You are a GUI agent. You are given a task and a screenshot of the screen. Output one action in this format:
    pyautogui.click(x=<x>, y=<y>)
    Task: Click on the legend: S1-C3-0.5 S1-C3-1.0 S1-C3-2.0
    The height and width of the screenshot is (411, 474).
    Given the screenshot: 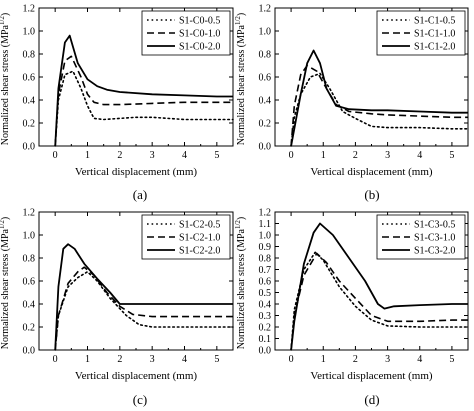 What is the action you would take?
    pyautogui.click(x=421, y=237)
    